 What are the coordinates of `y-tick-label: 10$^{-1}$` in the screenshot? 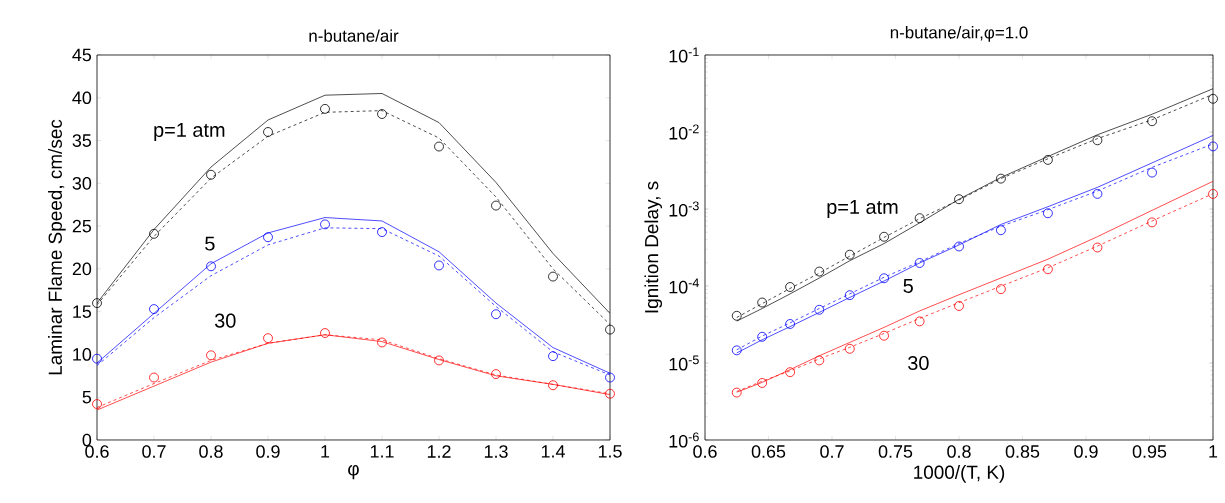 It's located at (684, 55).